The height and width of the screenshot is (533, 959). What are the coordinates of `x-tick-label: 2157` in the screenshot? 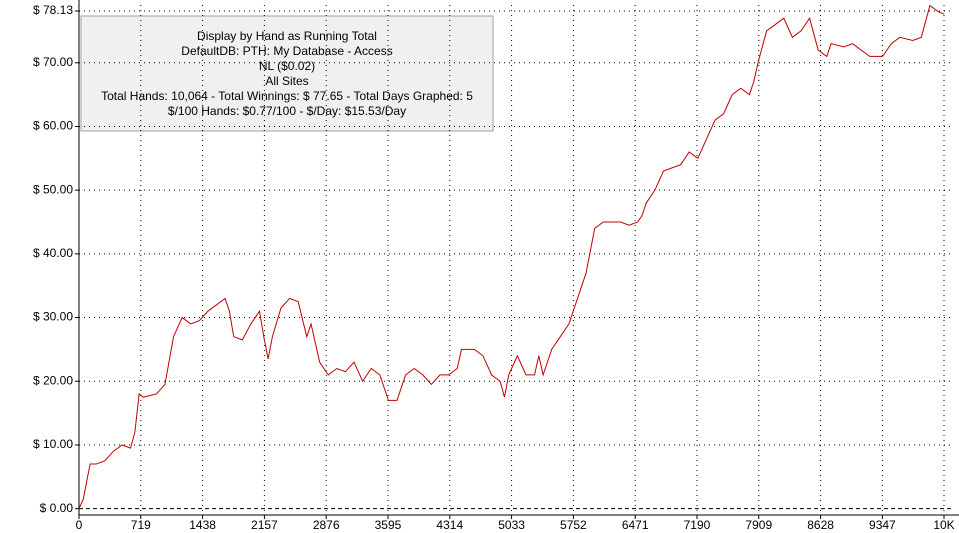 It's located at (264, 525).